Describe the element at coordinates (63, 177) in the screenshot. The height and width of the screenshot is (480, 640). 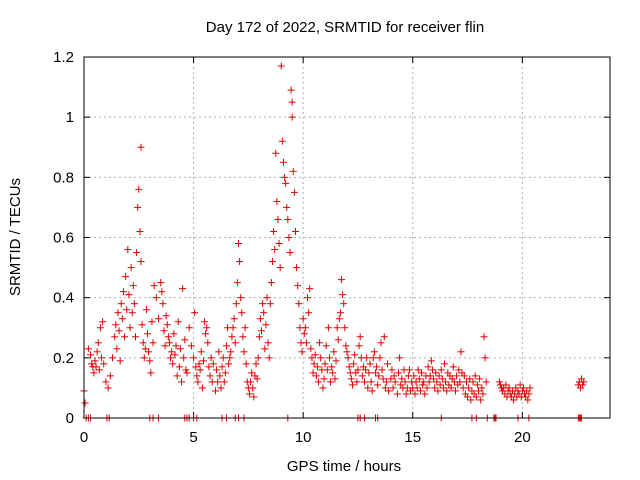
I see `y-tick-label: 0.8` at that location.